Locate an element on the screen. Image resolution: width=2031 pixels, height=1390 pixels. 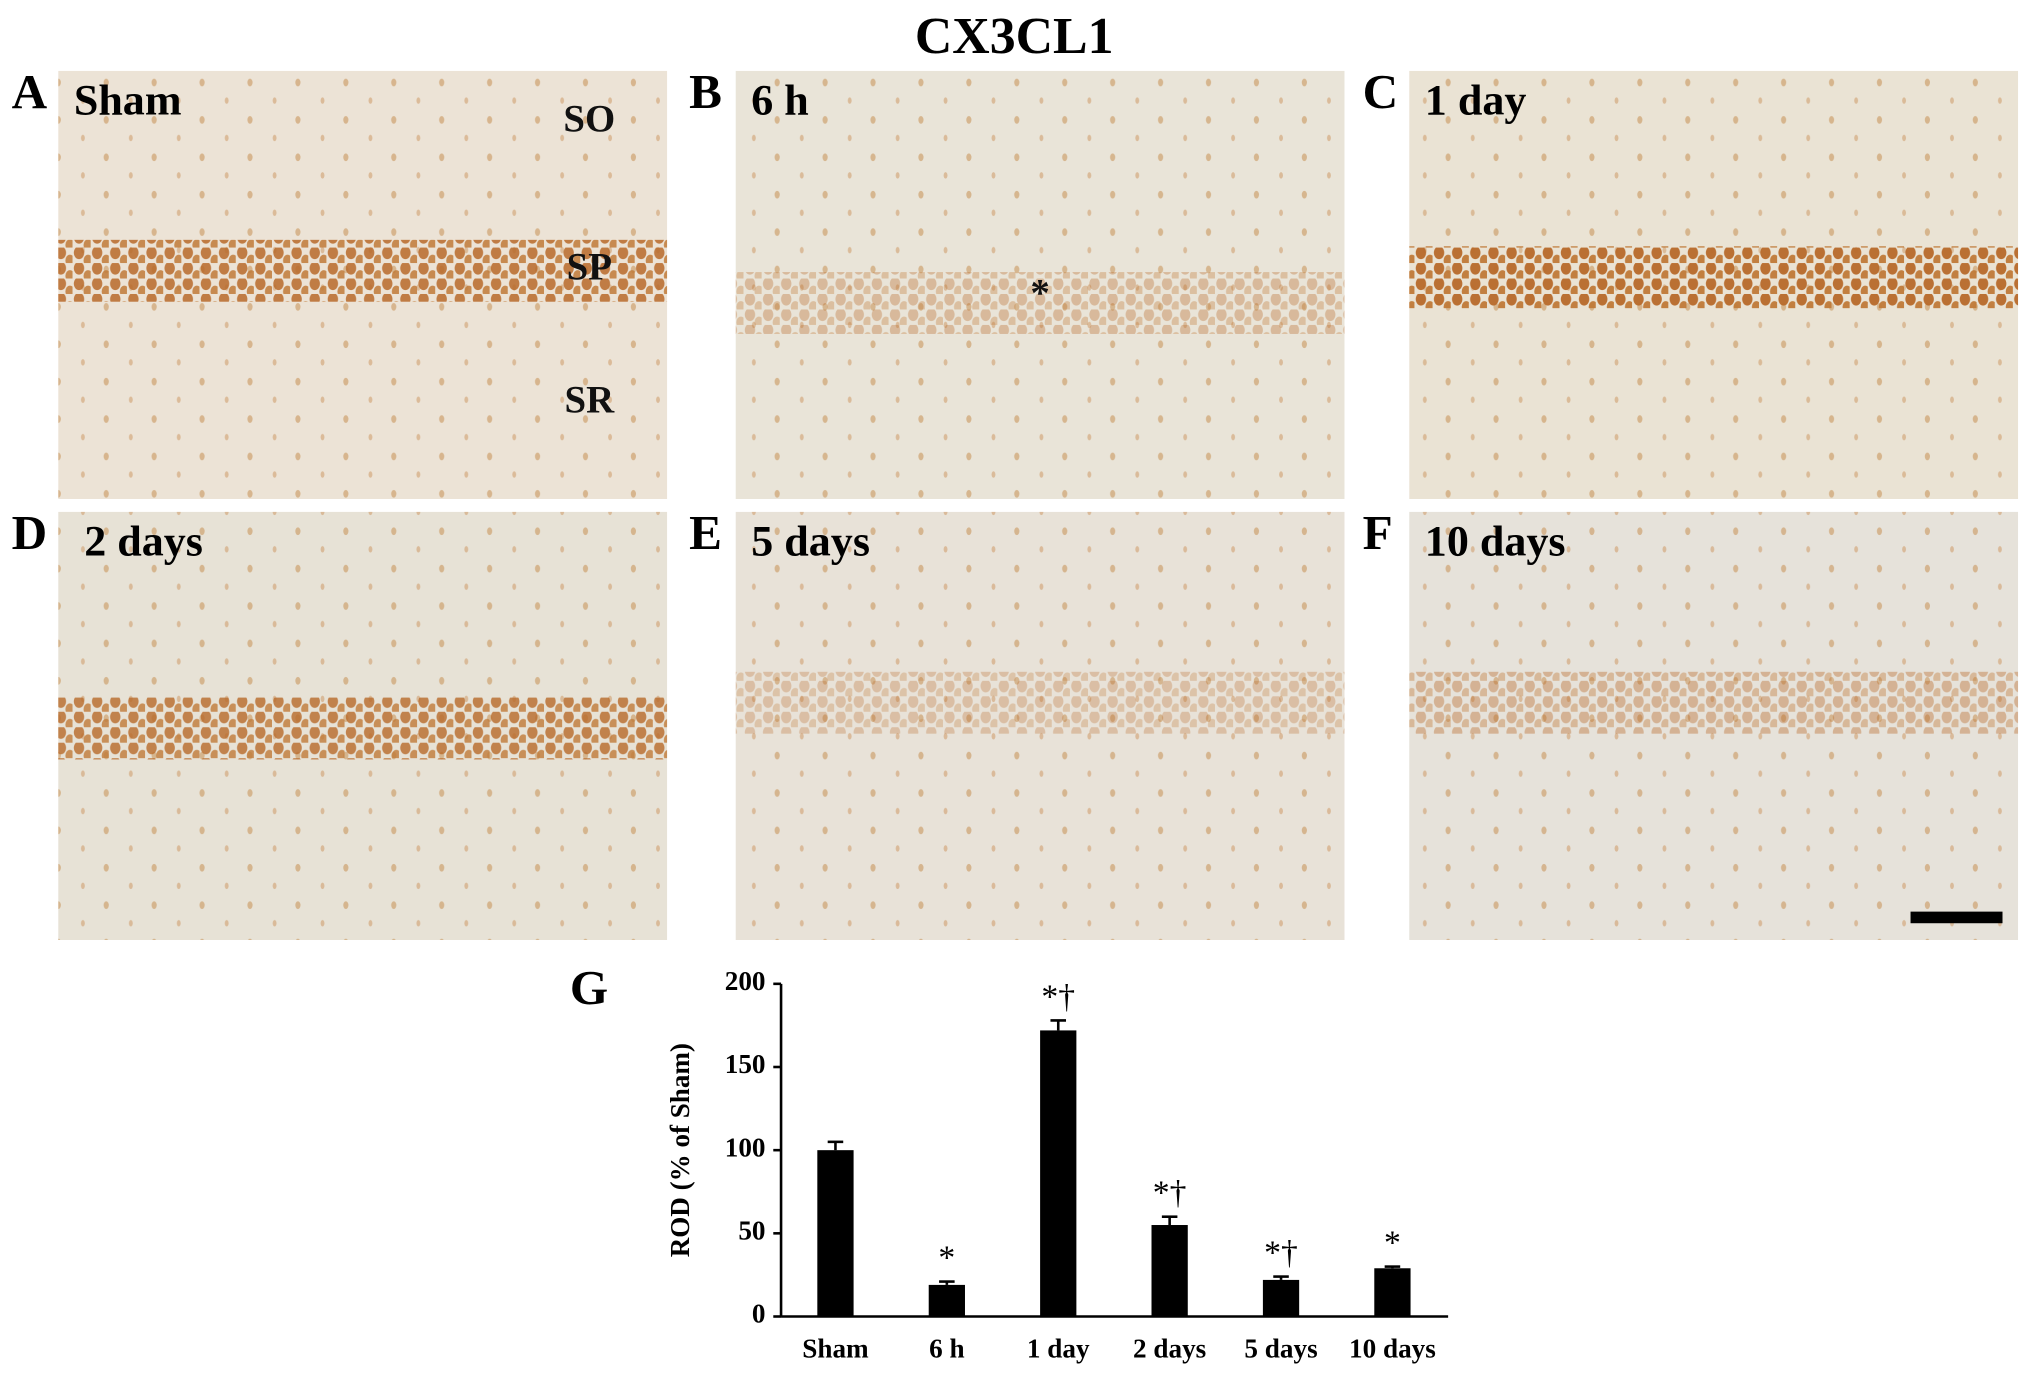
panel-letter: E is located at coordinates (705, 532).